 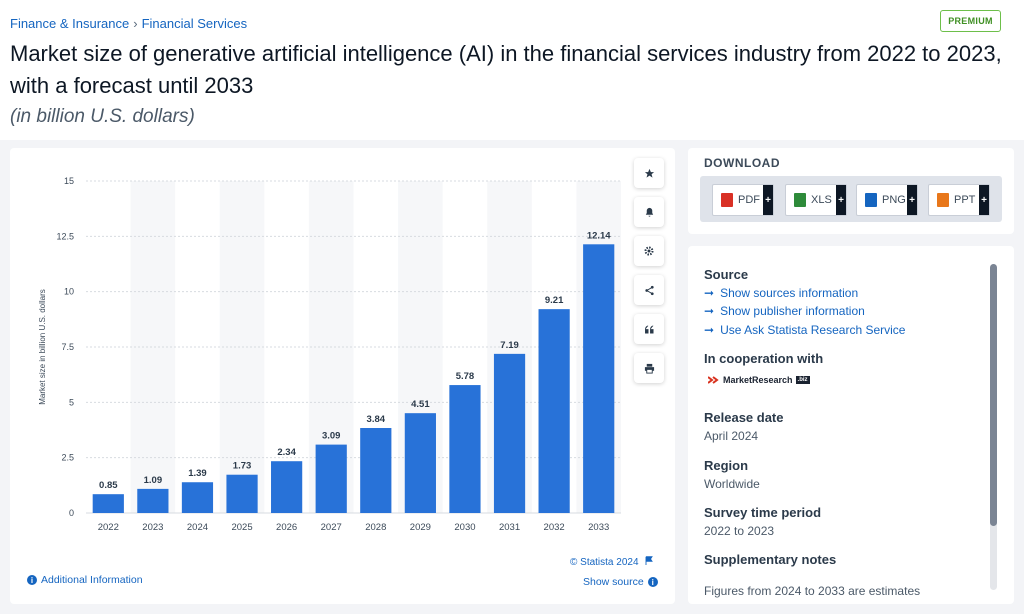 I want to click on download-ppt-label: PPT, so click(x=965, y=200).